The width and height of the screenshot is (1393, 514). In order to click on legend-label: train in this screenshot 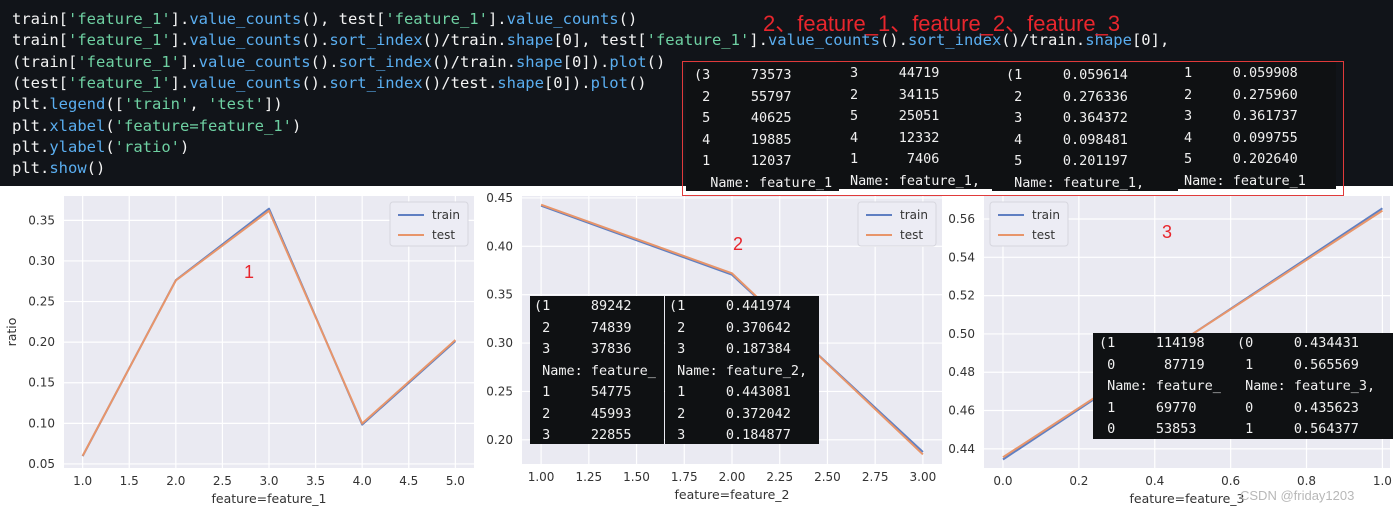, I will do `click(914, 215)`.